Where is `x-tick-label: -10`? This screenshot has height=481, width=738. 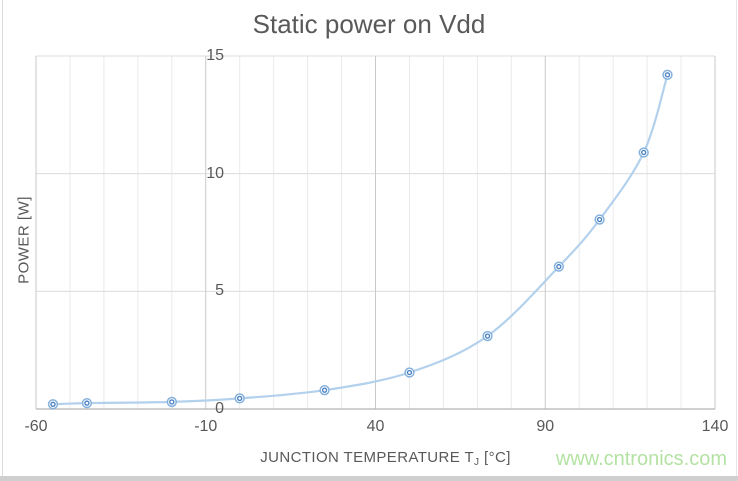 x-tick-label: -10 is located at coordinates (206, 426).